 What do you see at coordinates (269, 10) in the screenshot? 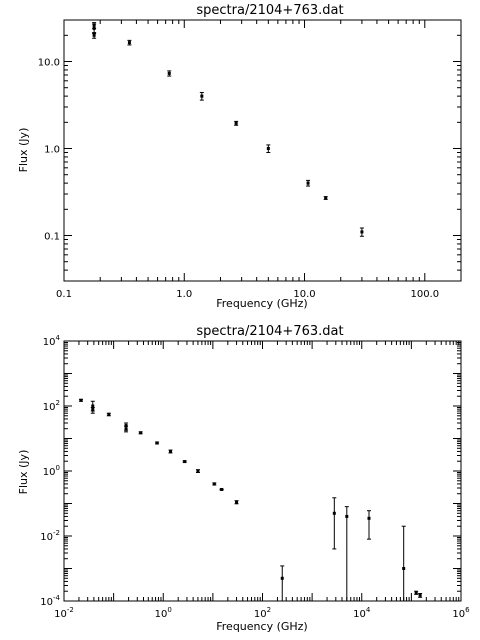
I see `chart-title-1: spectra/2104+763.dat` at bounding box center [269, 10].